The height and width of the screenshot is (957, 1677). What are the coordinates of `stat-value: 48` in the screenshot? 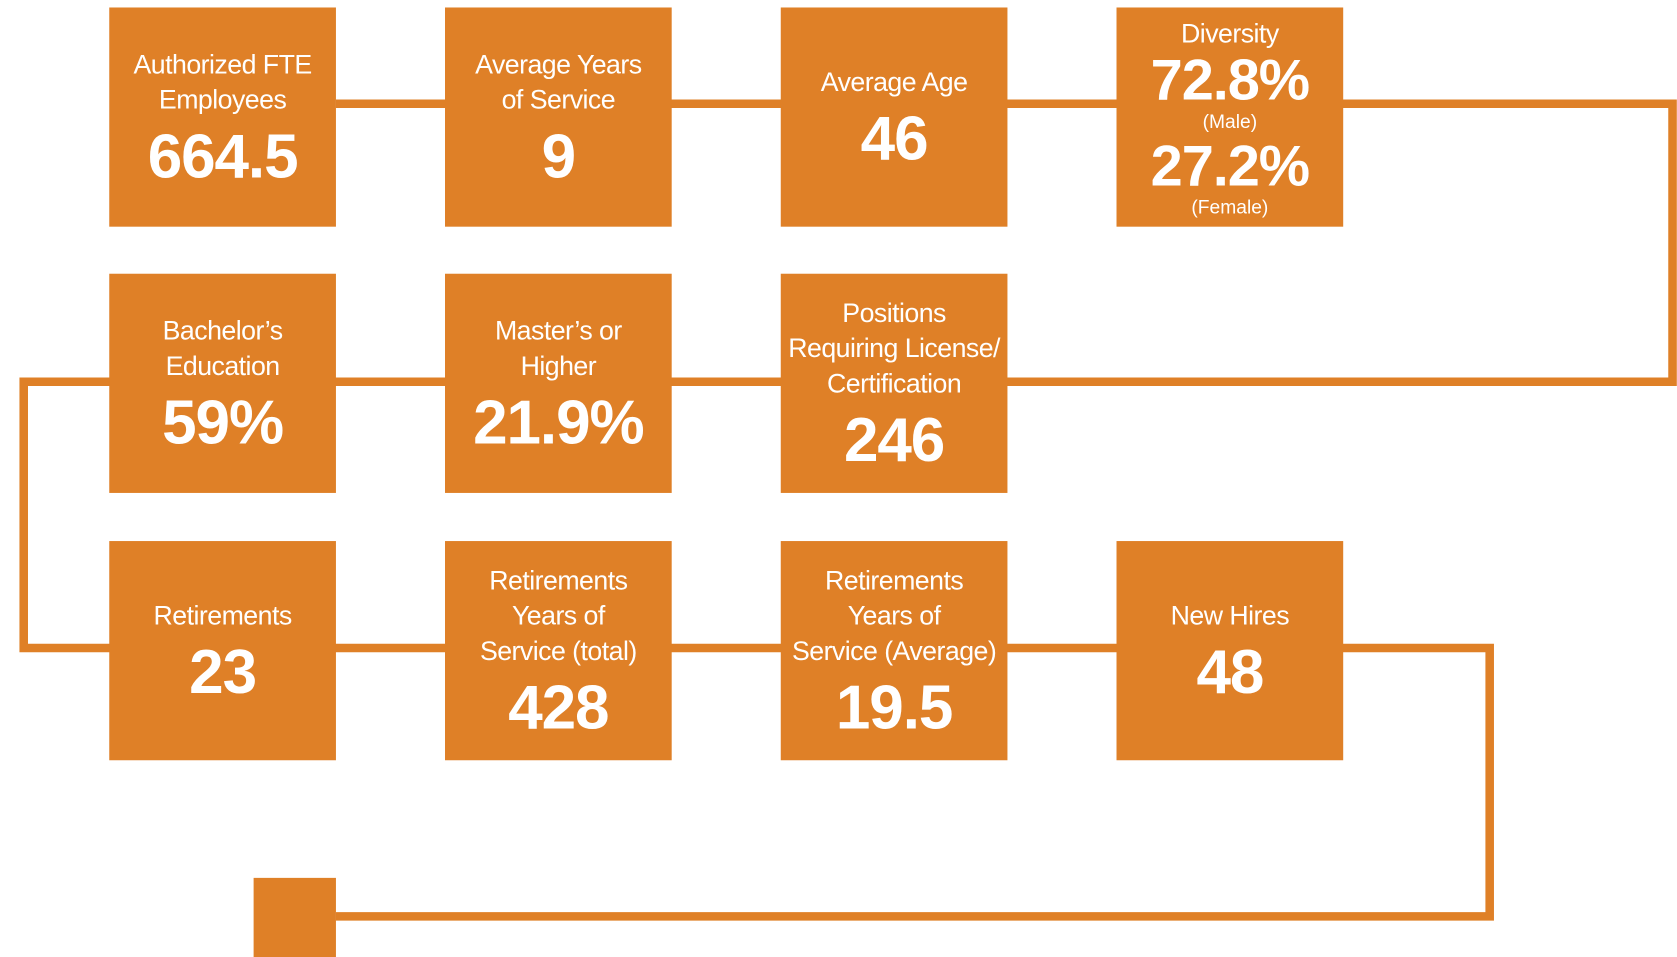 It's located at (1229, 672).